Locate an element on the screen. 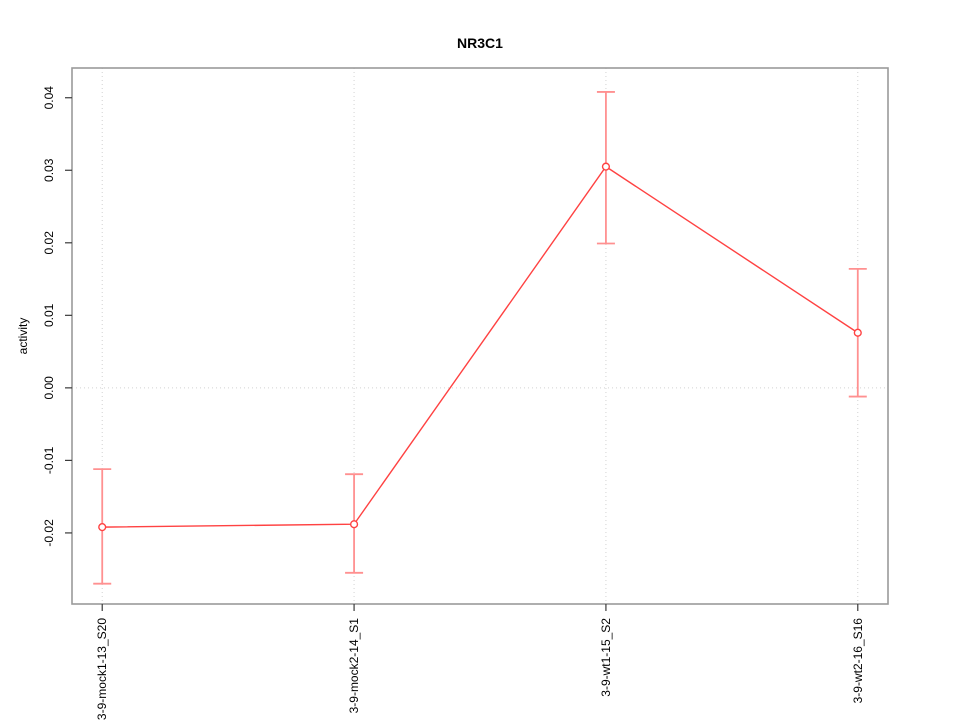 The height and width of the screenshot is (720, 960). y-tick-label: 0.02 is located at coordinates (49, 243).